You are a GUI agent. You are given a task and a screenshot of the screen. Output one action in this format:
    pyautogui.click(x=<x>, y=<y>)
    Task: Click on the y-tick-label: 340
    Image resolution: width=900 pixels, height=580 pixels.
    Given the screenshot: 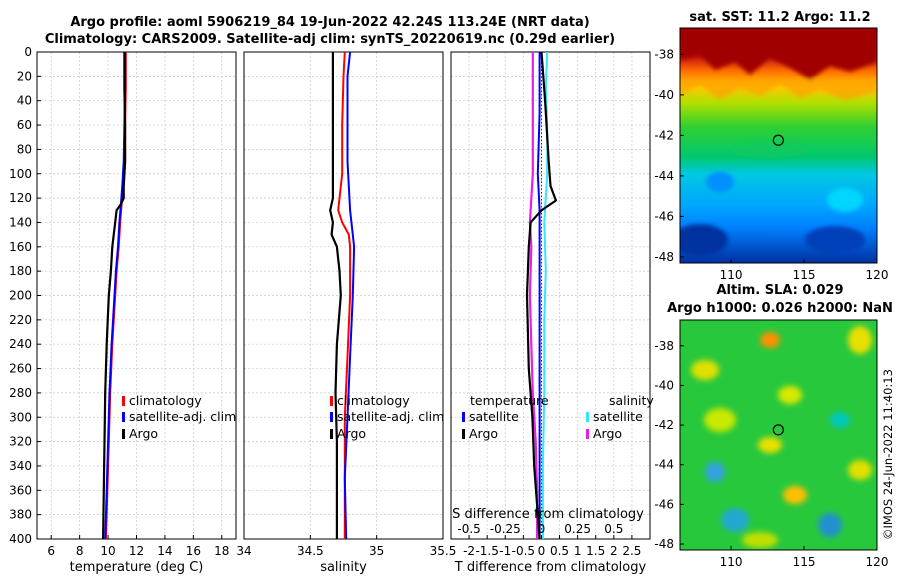 What is the action you would take?
    pyautogui.click(x=20, y=466)
    